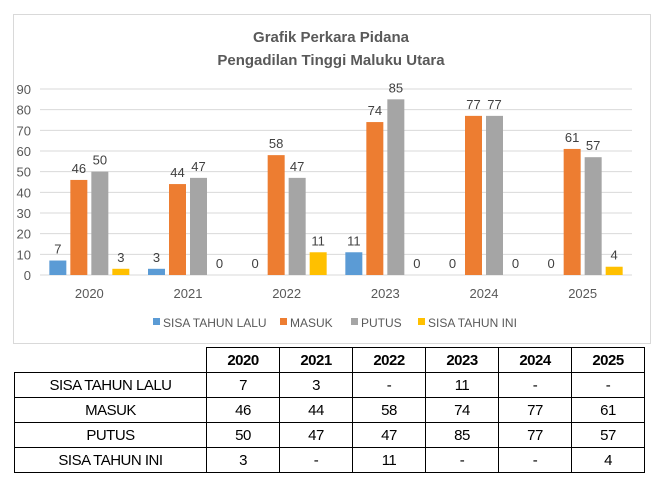  Describe the element at coordinates (389, 360) in the screenshot. I see `table-header: 2022` at that location.